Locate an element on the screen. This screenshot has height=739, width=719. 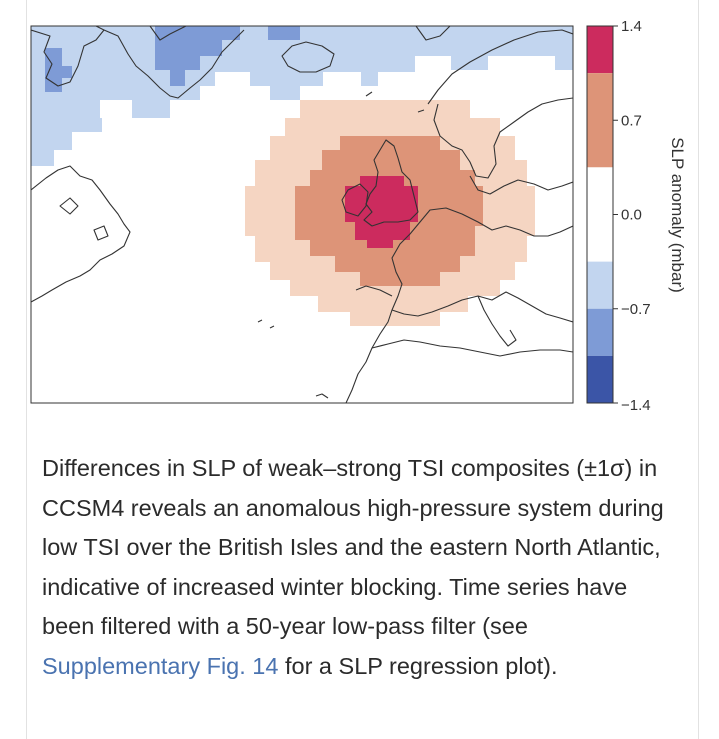
scandinavia-coast is located at coordinates (500, 104).